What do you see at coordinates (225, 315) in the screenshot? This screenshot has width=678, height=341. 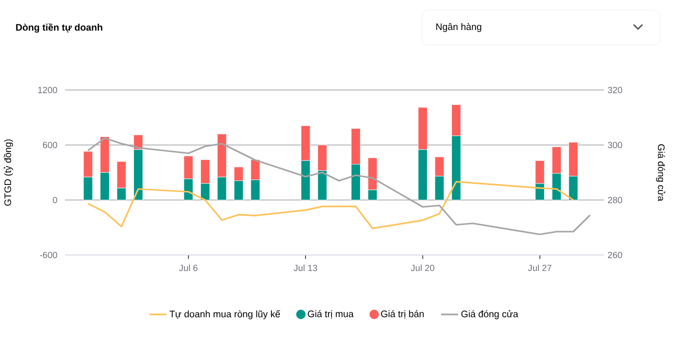 I see `legend-label: Tự doanh mua ròng lũy kế` at bounding box center [225, 315].